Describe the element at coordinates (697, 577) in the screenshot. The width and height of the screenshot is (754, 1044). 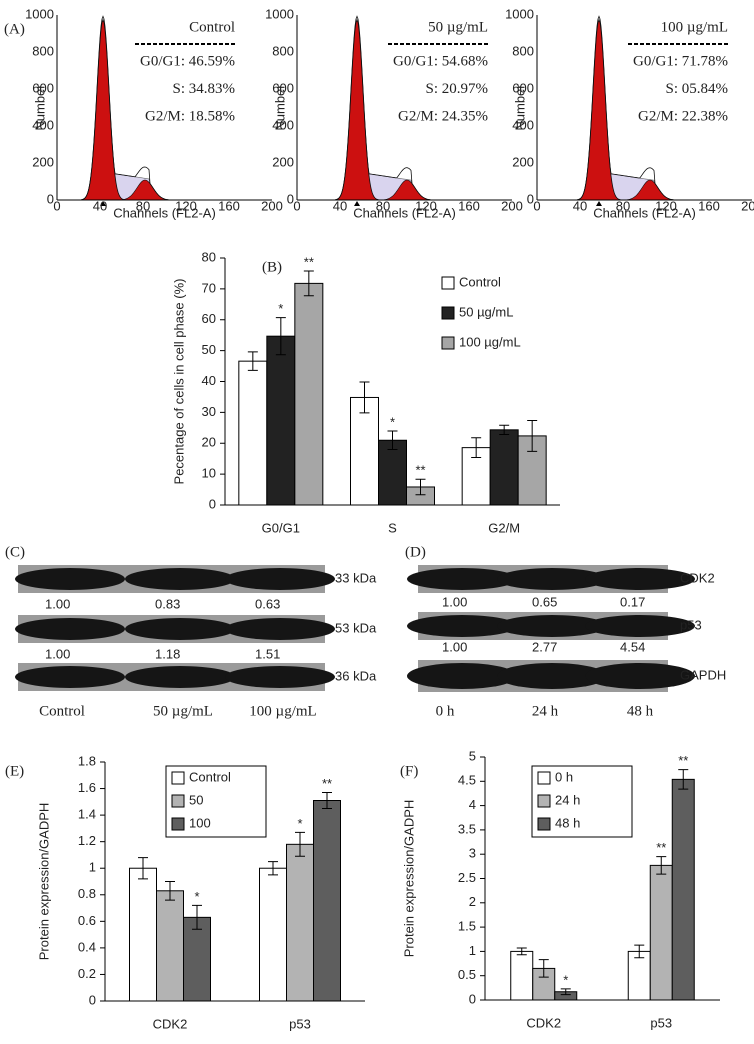
I see `blot-row-label: CDK2` at that location.